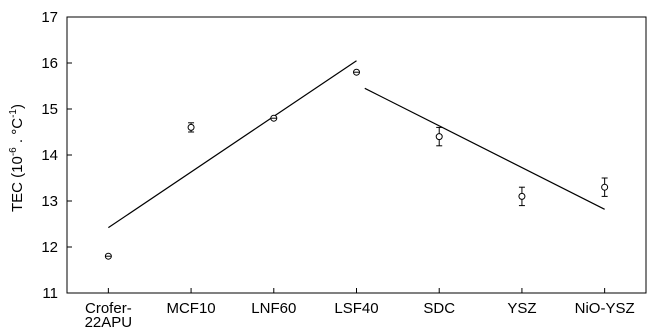 The height and width of the screenshot is (335, 648). I want to click on y-axis-title-base: TEC (10, so click(17, 184).